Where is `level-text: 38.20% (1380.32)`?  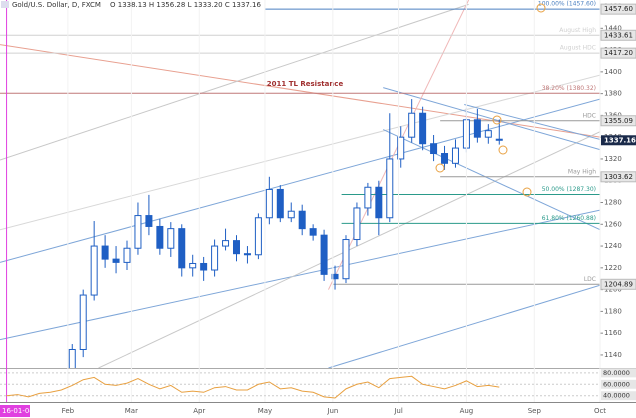
level-text: 38.20% (1380.32) is located at coordinates (569, 88).